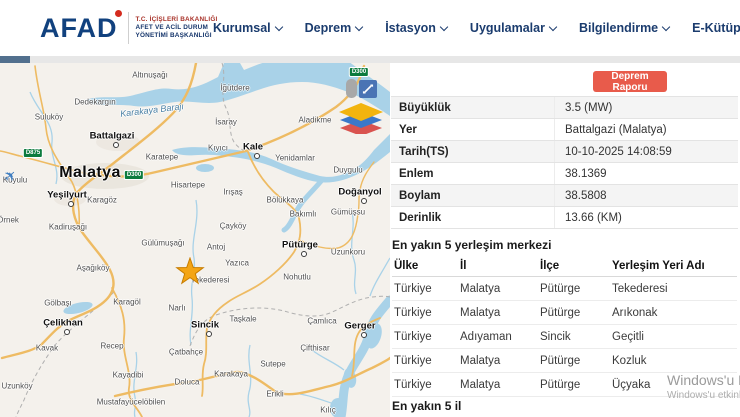 This screenshot has width=740, height=417. What do you see at coordinates (498, 336) in the screenshot?
I see `table-cell: Adıyaman` at bounding box center [498, 336].